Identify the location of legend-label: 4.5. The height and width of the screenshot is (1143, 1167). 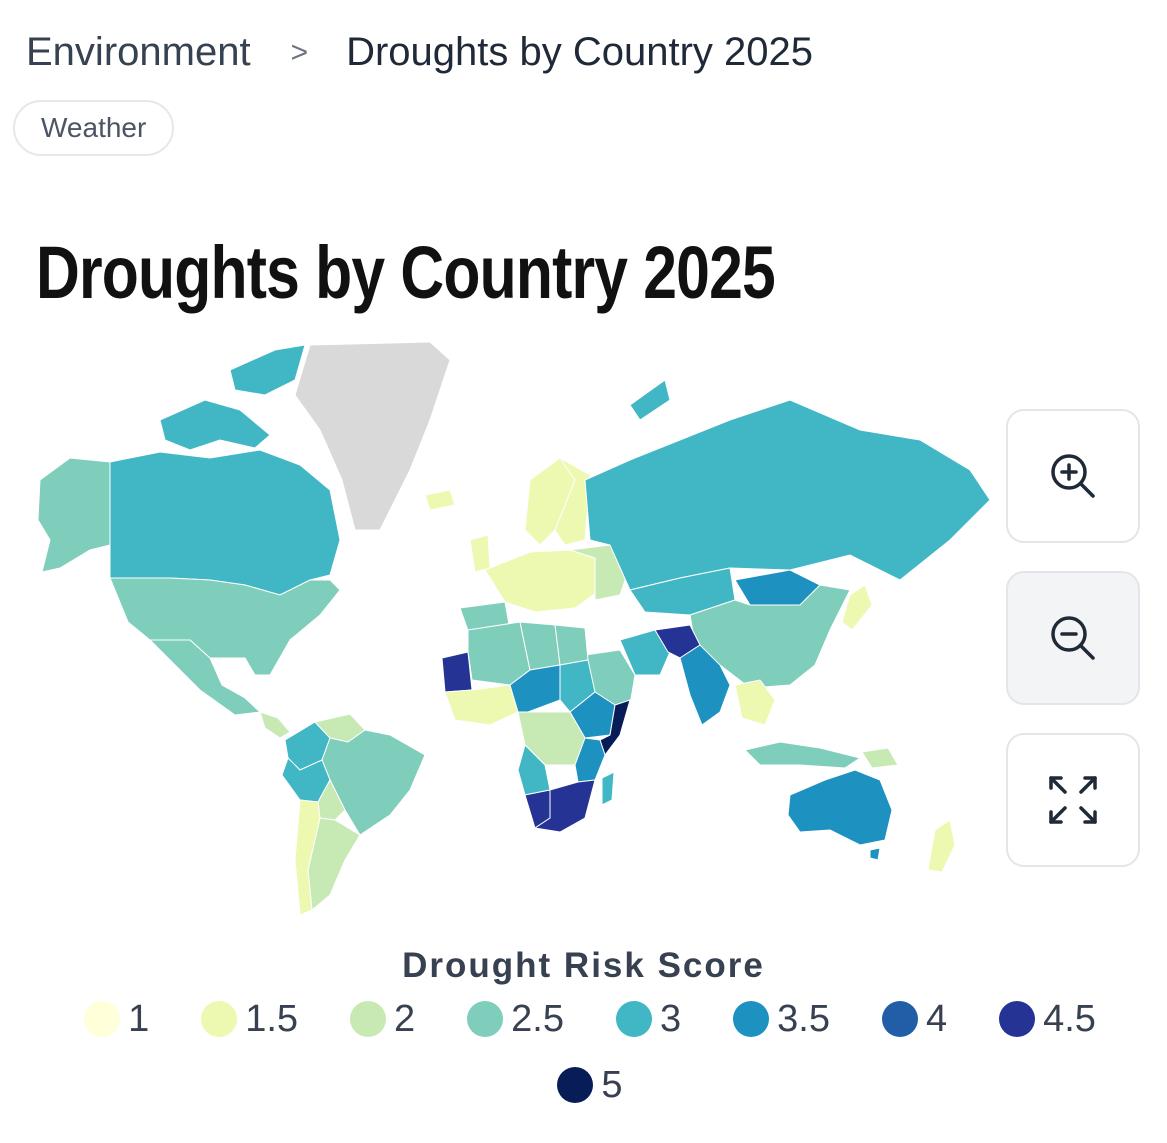
(1069, 1018).